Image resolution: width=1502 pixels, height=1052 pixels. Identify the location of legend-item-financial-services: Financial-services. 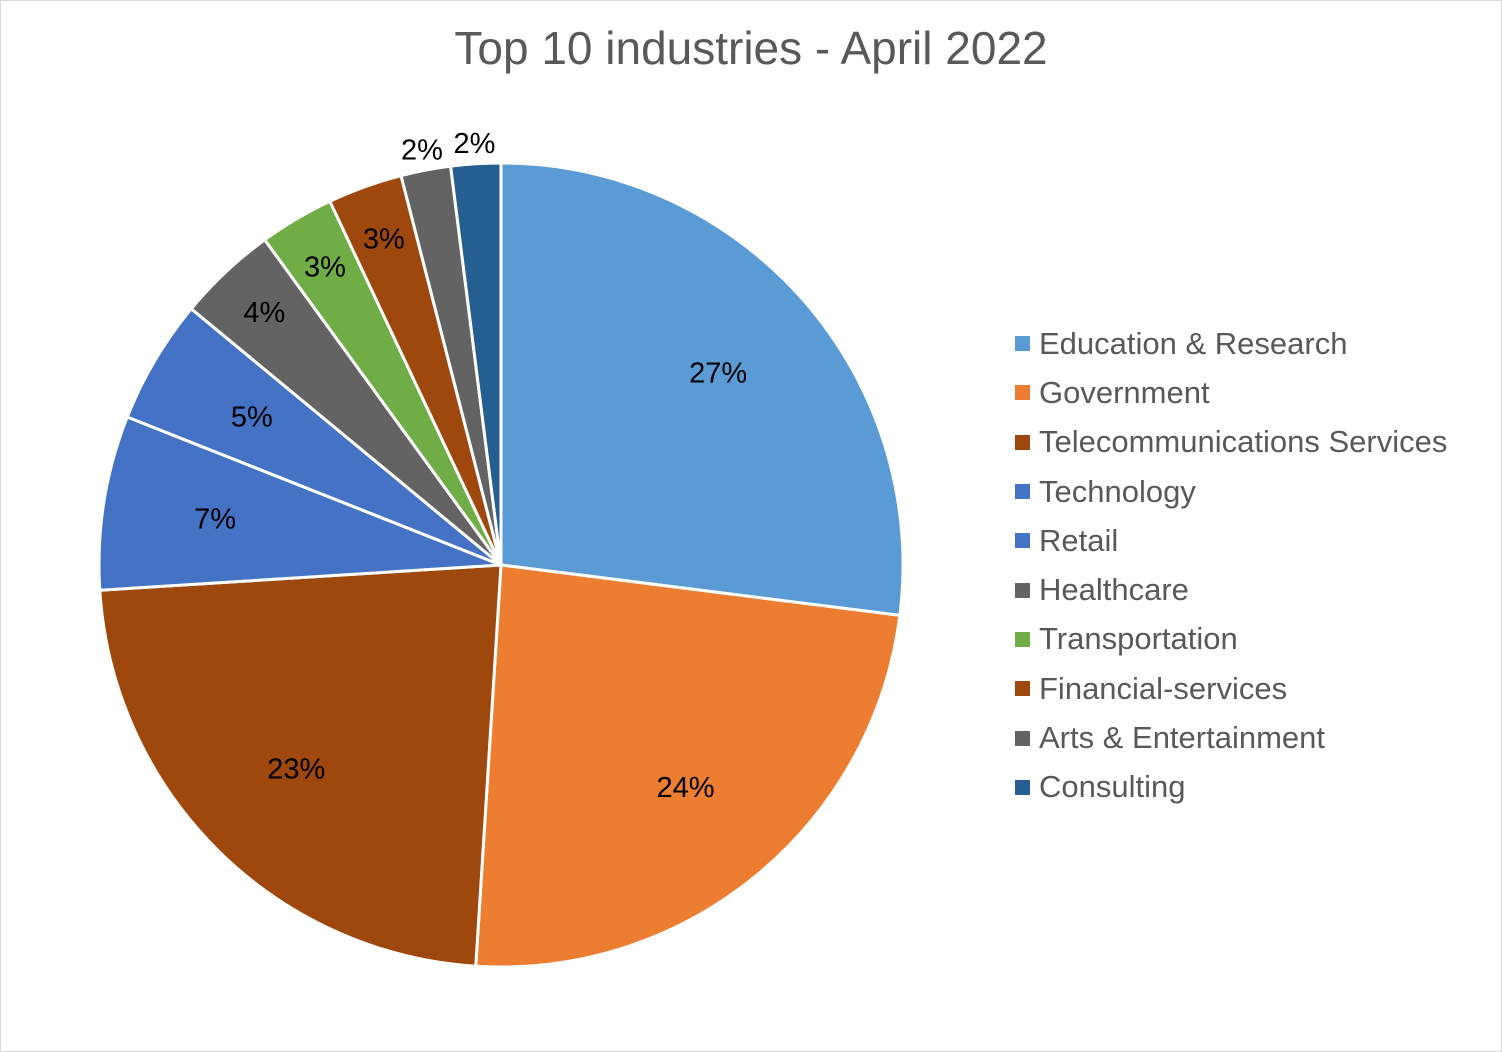
(1231, 688).